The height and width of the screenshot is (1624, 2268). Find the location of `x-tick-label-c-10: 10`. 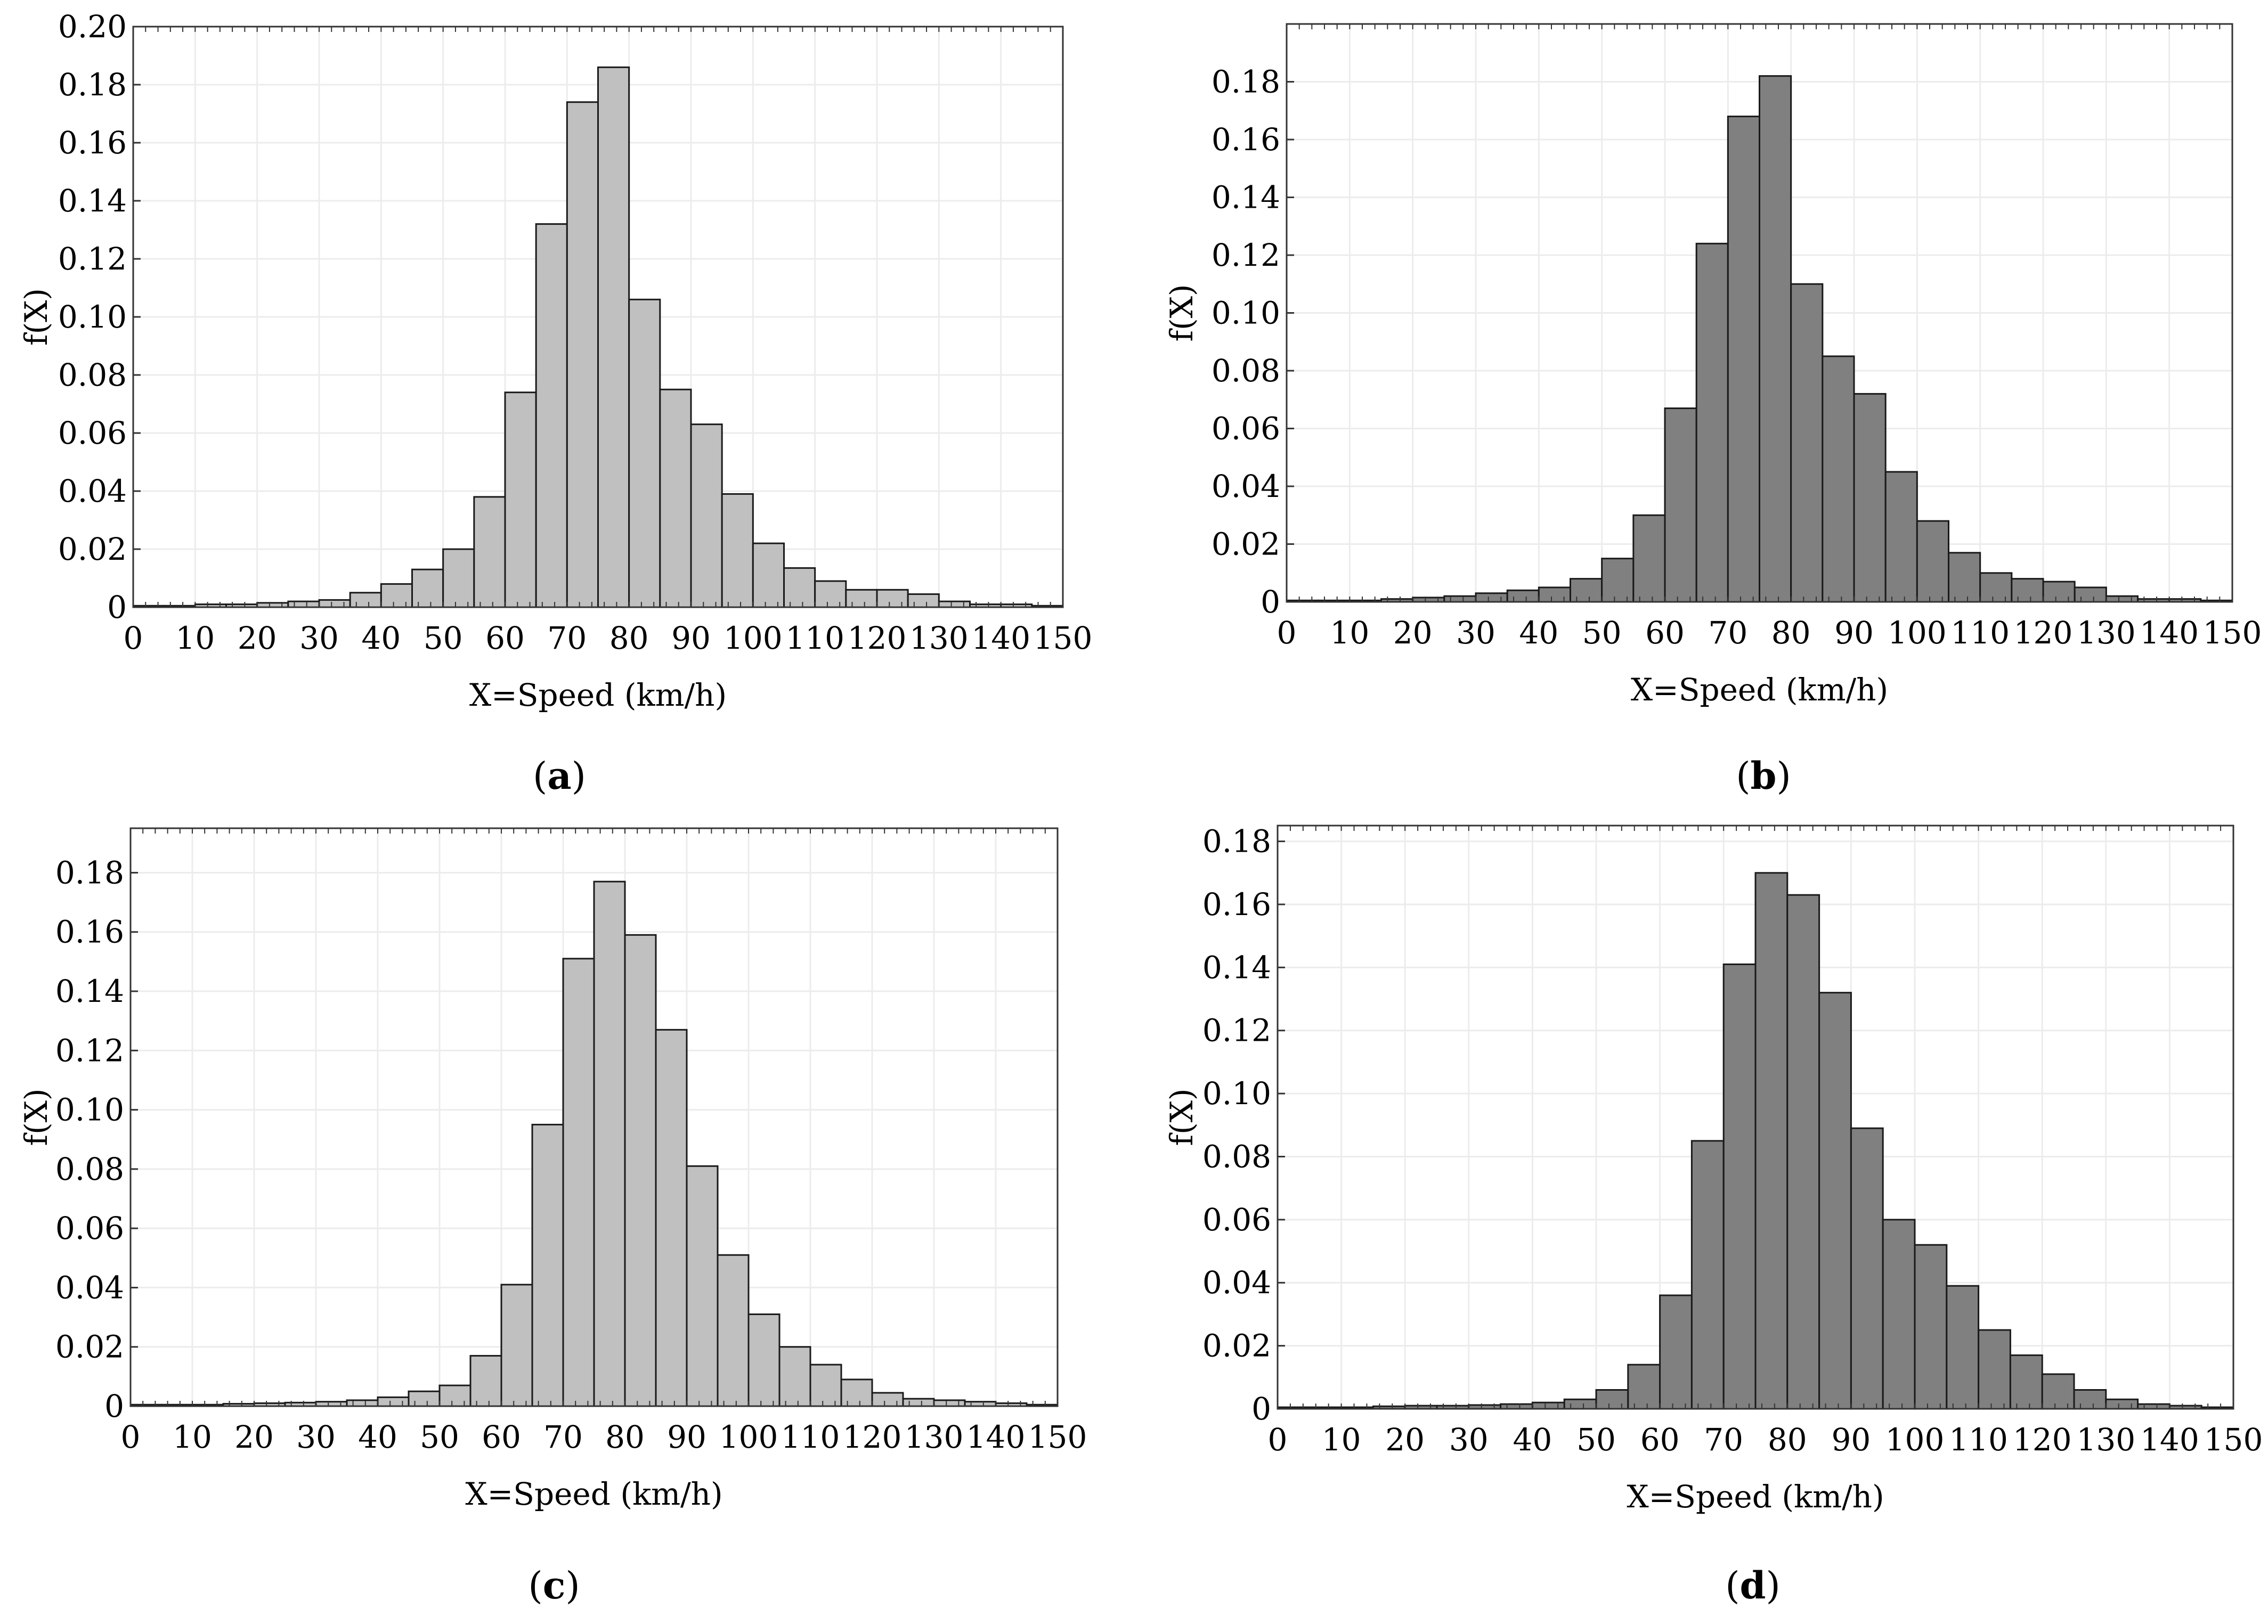

x-tick-label-c-10: 10 is located at coordinates (193, 1437).